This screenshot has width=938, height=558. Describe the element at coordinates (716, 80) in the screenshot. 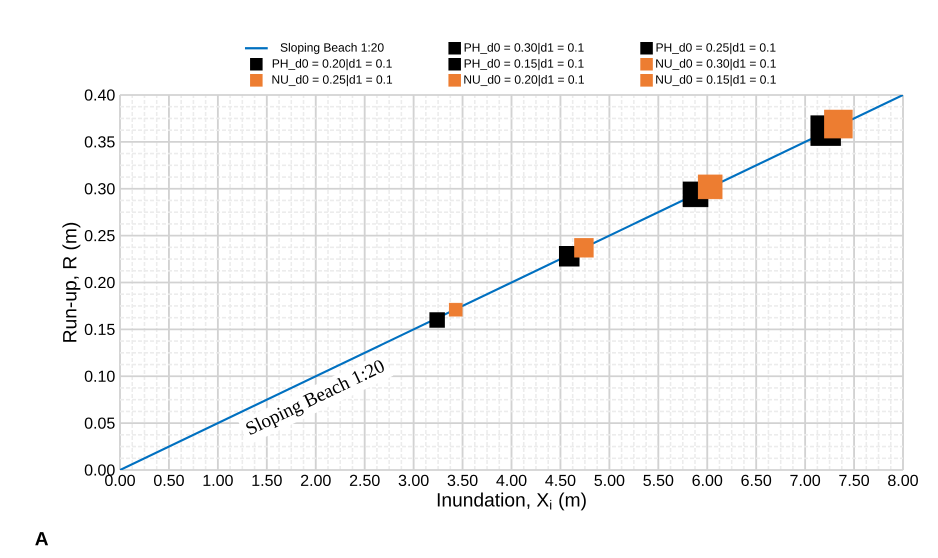

I see `legend-label: NU_d0 = 0.15|d1 = 0.1` at that location.